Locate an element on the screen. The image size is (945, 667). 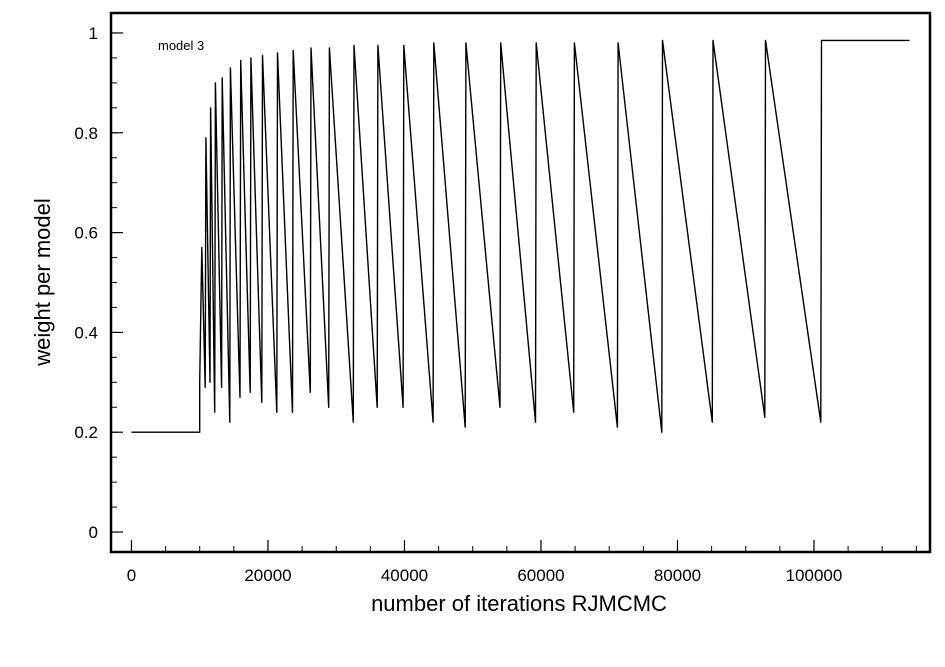
y-tick-label: 0 is located at coordinates (93, 532).